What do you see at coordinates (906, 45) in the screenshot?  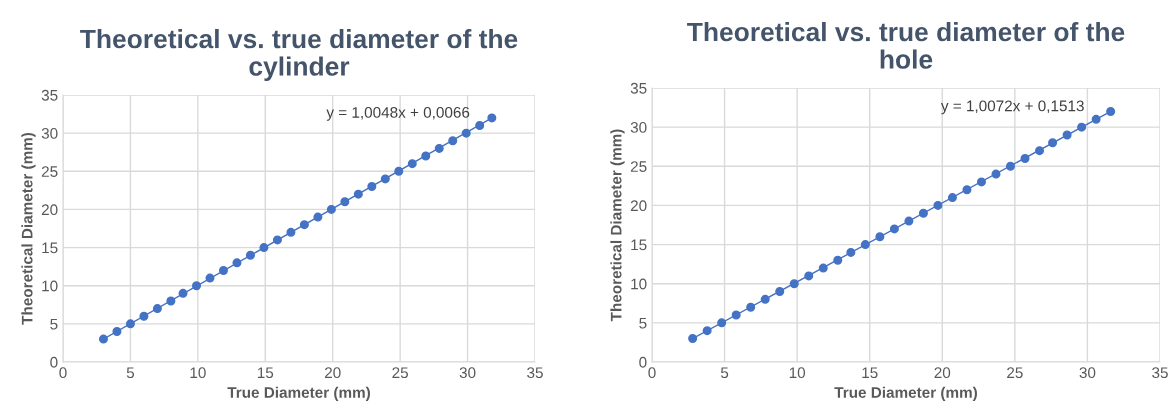 I see `chart-title: Theoretical vs. true diameter of the hole` at bounding box center [906, 45].